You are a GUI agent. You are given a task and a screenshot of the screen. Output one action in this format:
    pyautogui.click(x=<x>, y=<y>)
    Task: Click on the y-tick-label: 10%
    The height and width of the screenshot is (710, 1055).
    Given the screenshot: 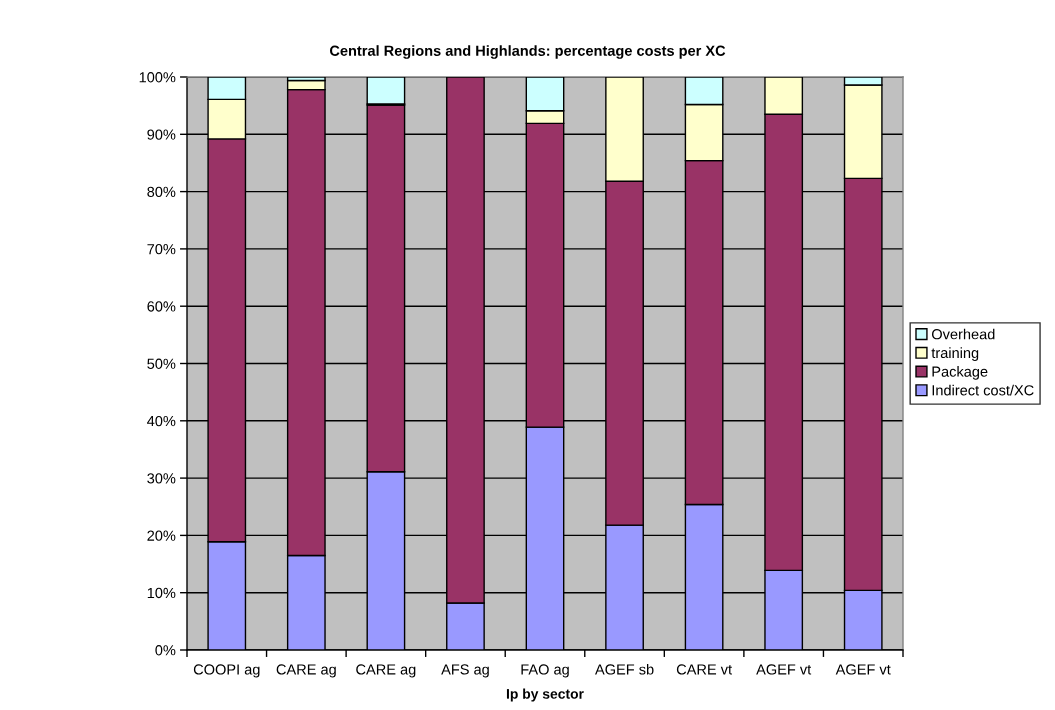 What is the action you would take?
    pyautogui.click(x=161, y=593)
    